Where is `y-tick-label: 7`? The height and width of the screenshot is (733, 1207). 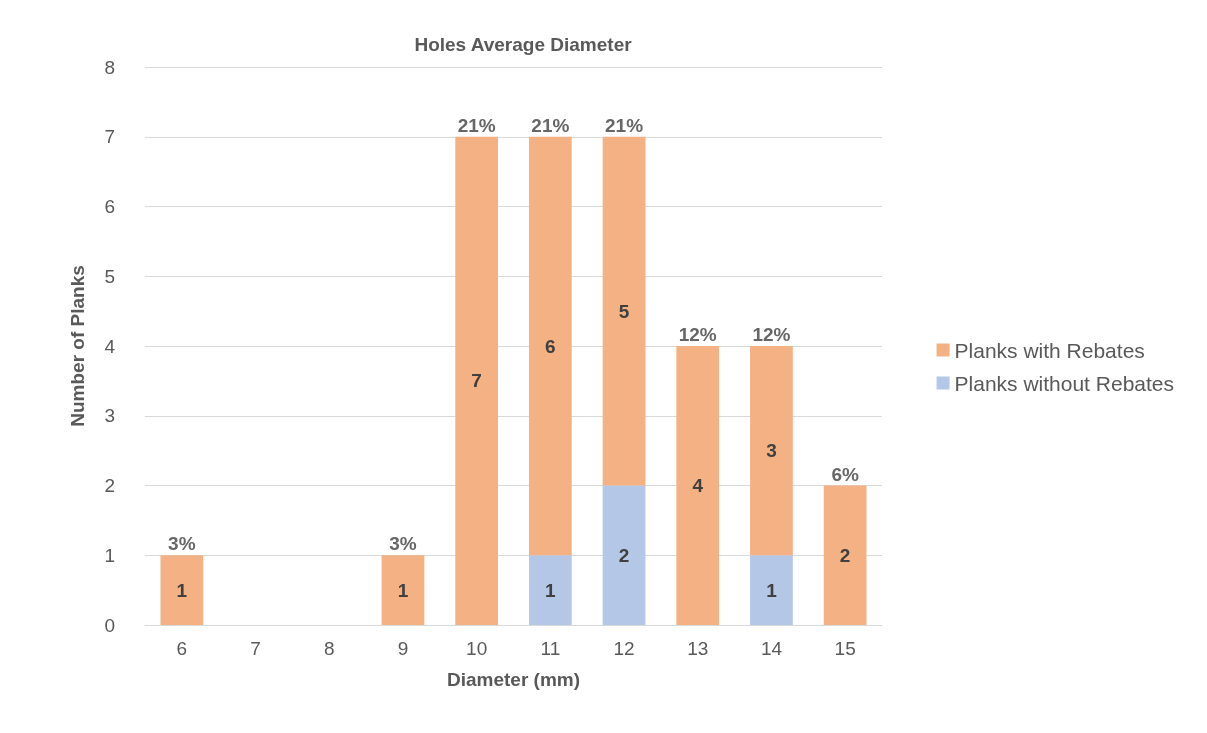
y-tick-label: 7 is located at coordinates (109, 137).